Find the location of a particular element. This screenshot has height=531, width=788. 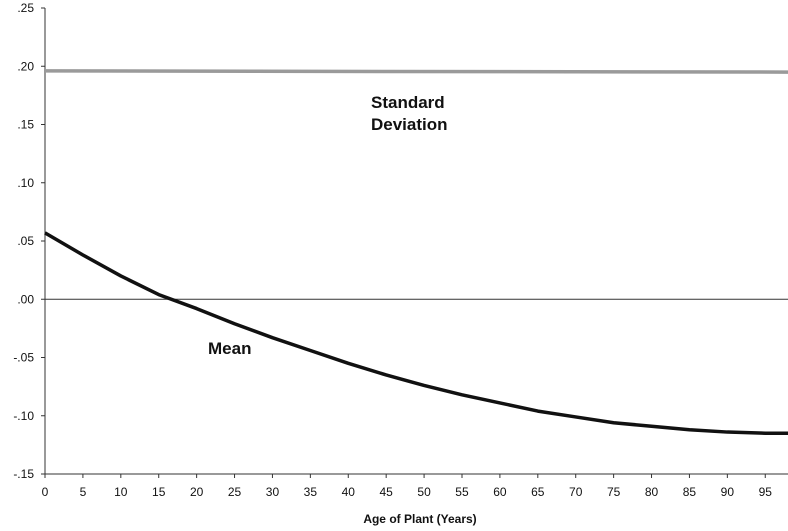

y-tick-label: .10 is located at coordinates (25, 183).